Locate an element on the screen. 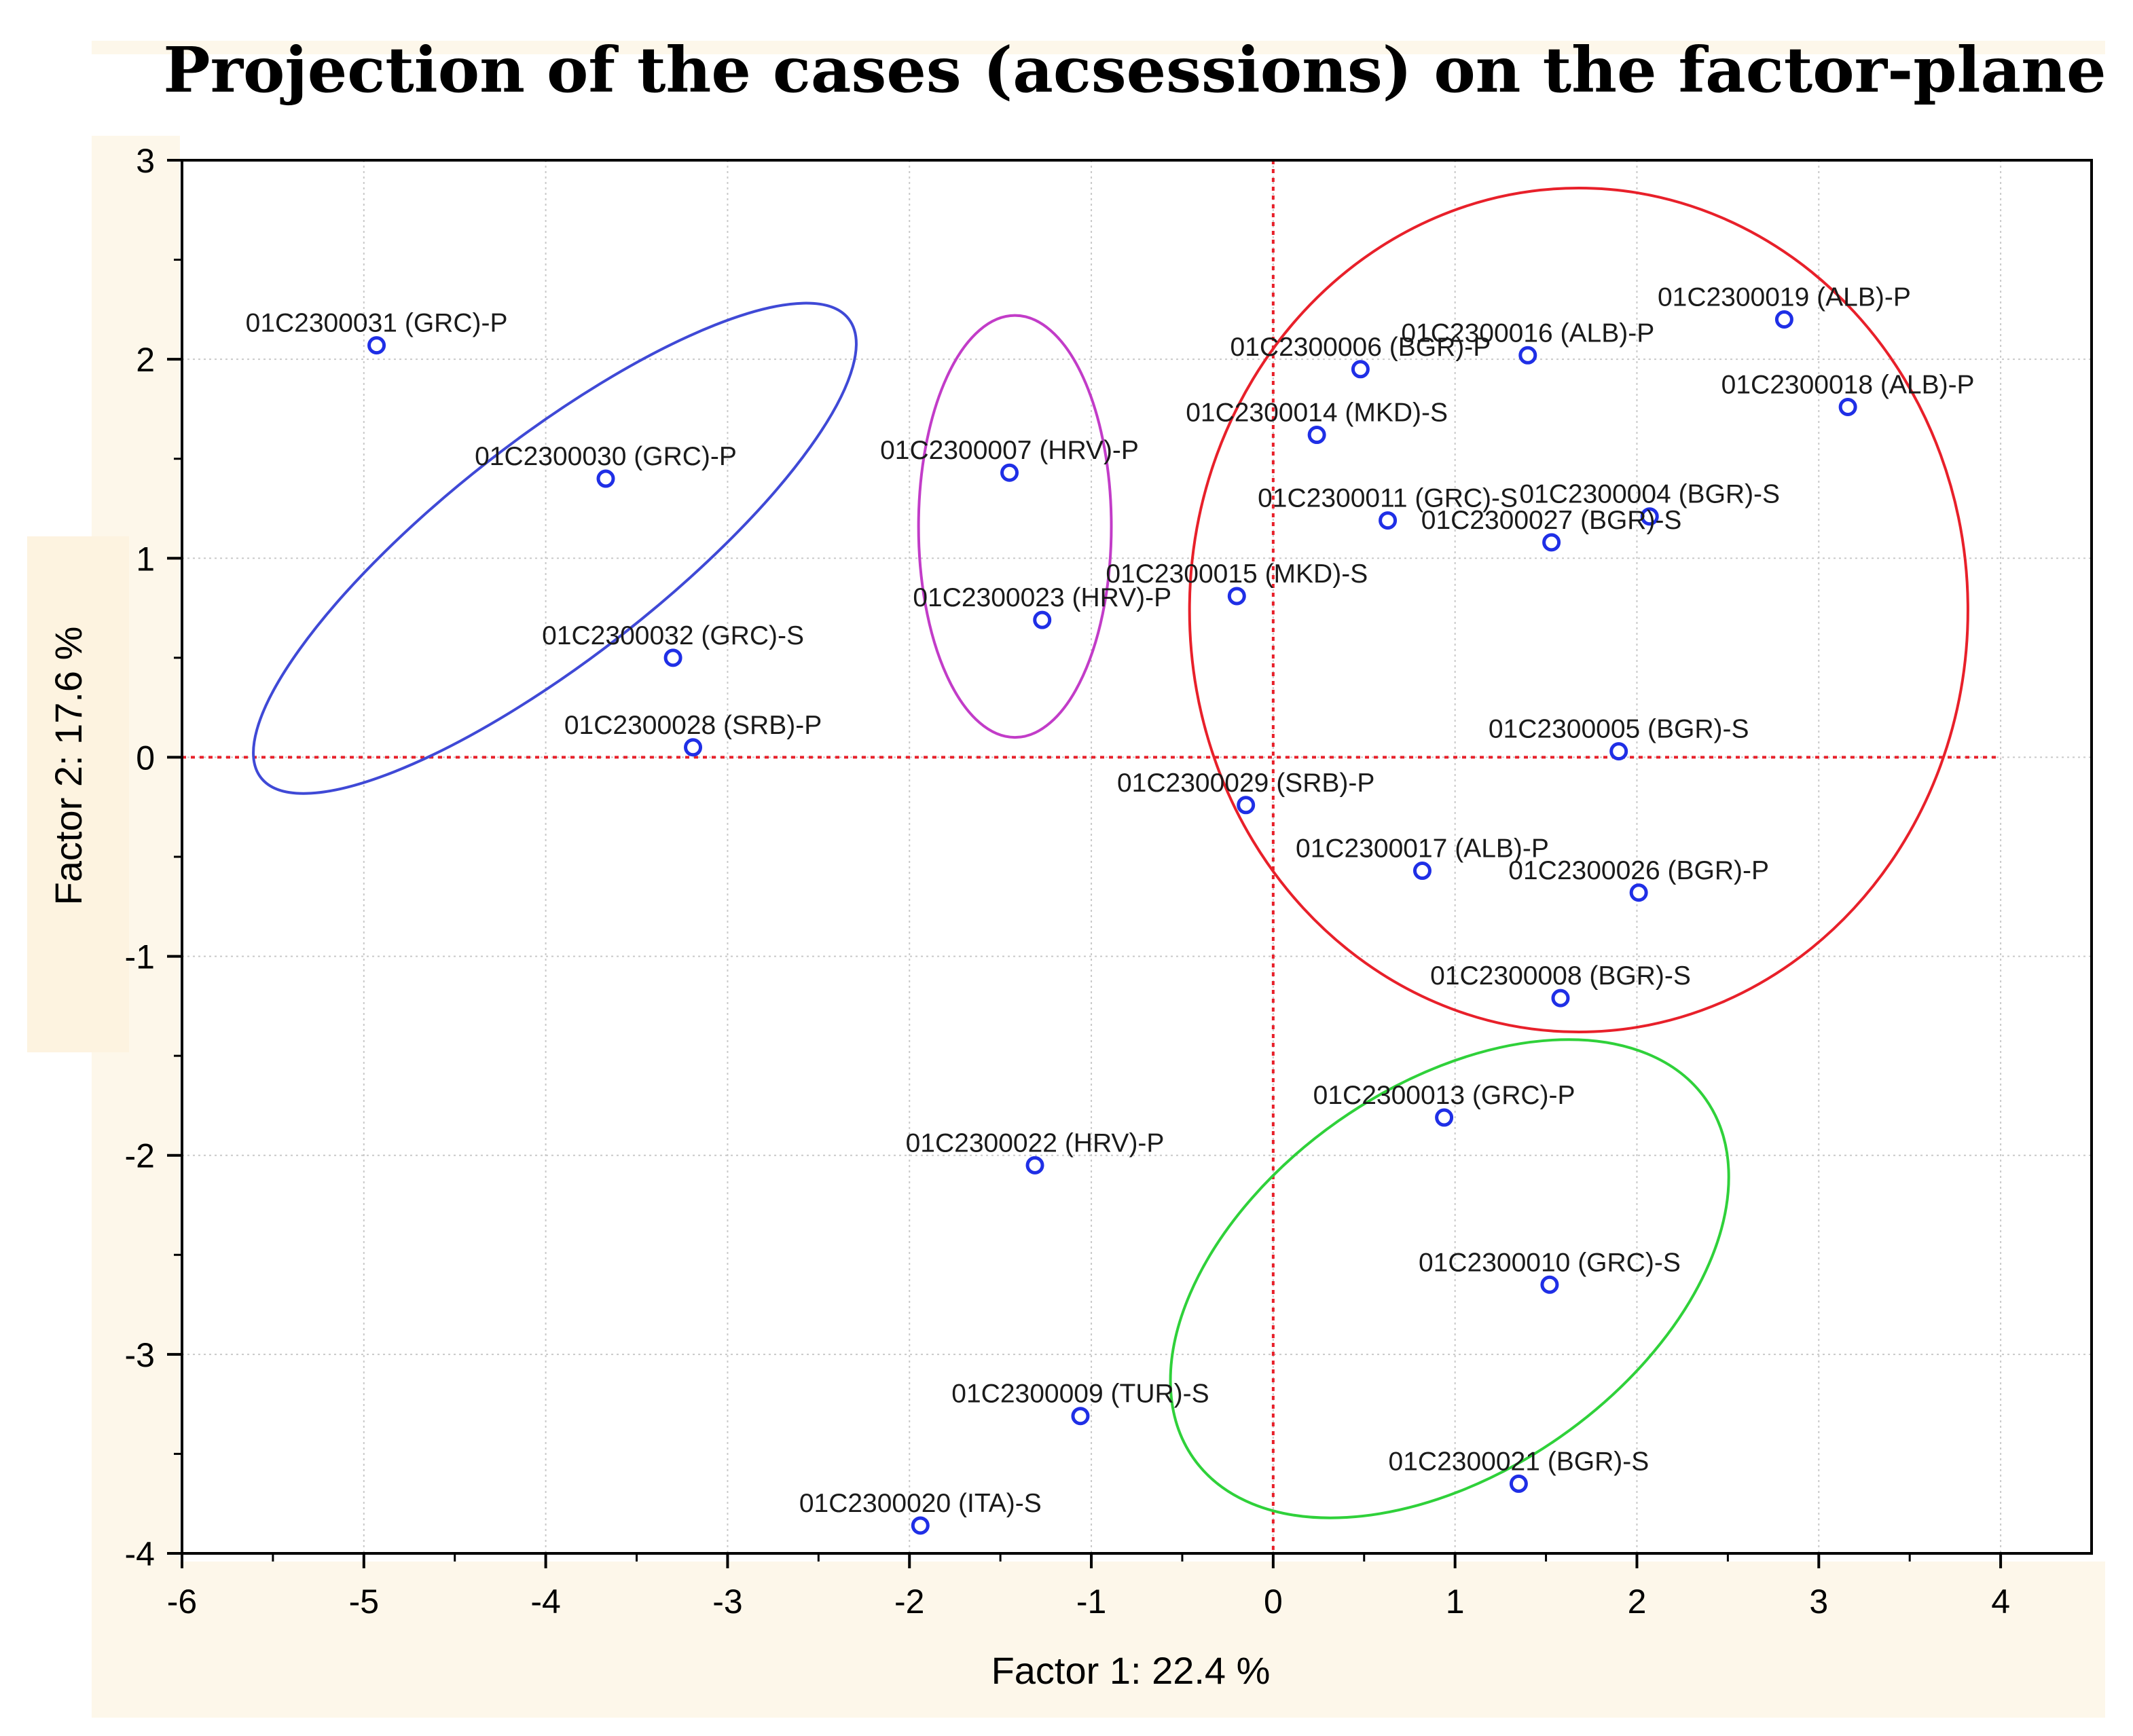 Image resolution: width=2133 pixels, height=1736 pixels. data-point-01c2300004-bgr-s is located at coordinates (1649, 517).